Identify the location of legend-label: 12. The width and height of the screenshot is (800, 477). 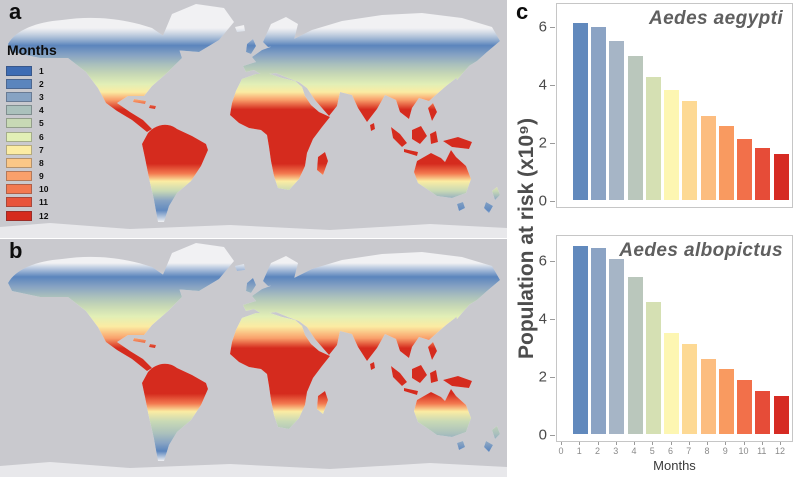
(44, 215).